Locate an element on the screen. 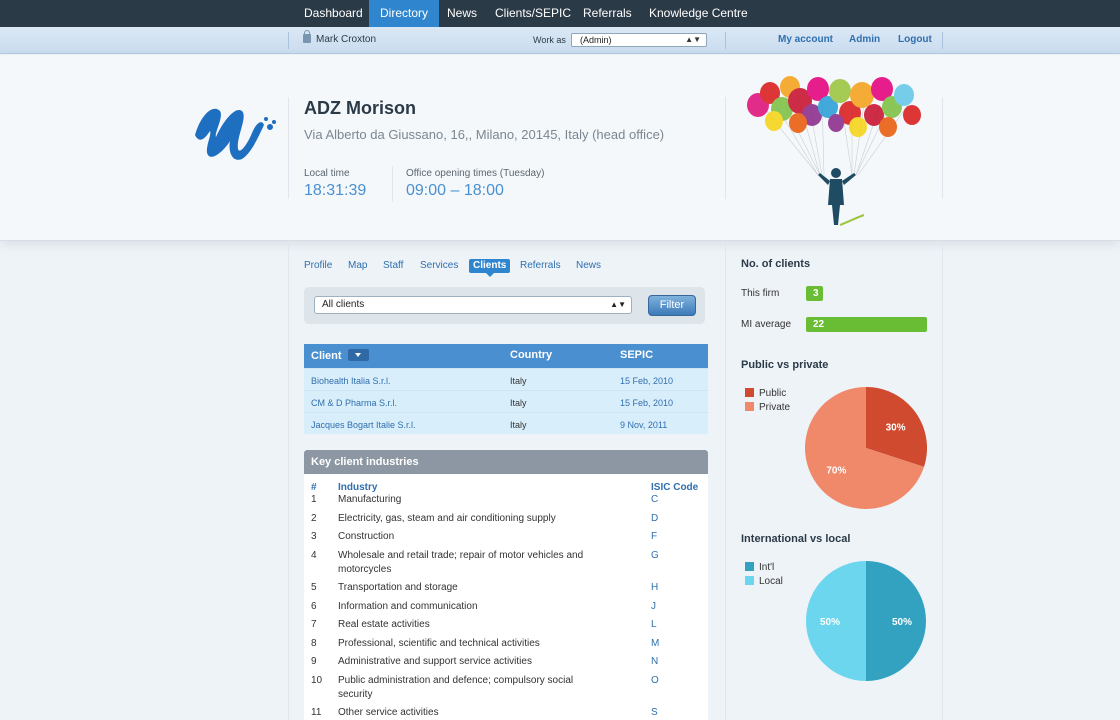 This screenshot has height=720, width=1120. tab-services: Services is located at coordinates (439, 265).